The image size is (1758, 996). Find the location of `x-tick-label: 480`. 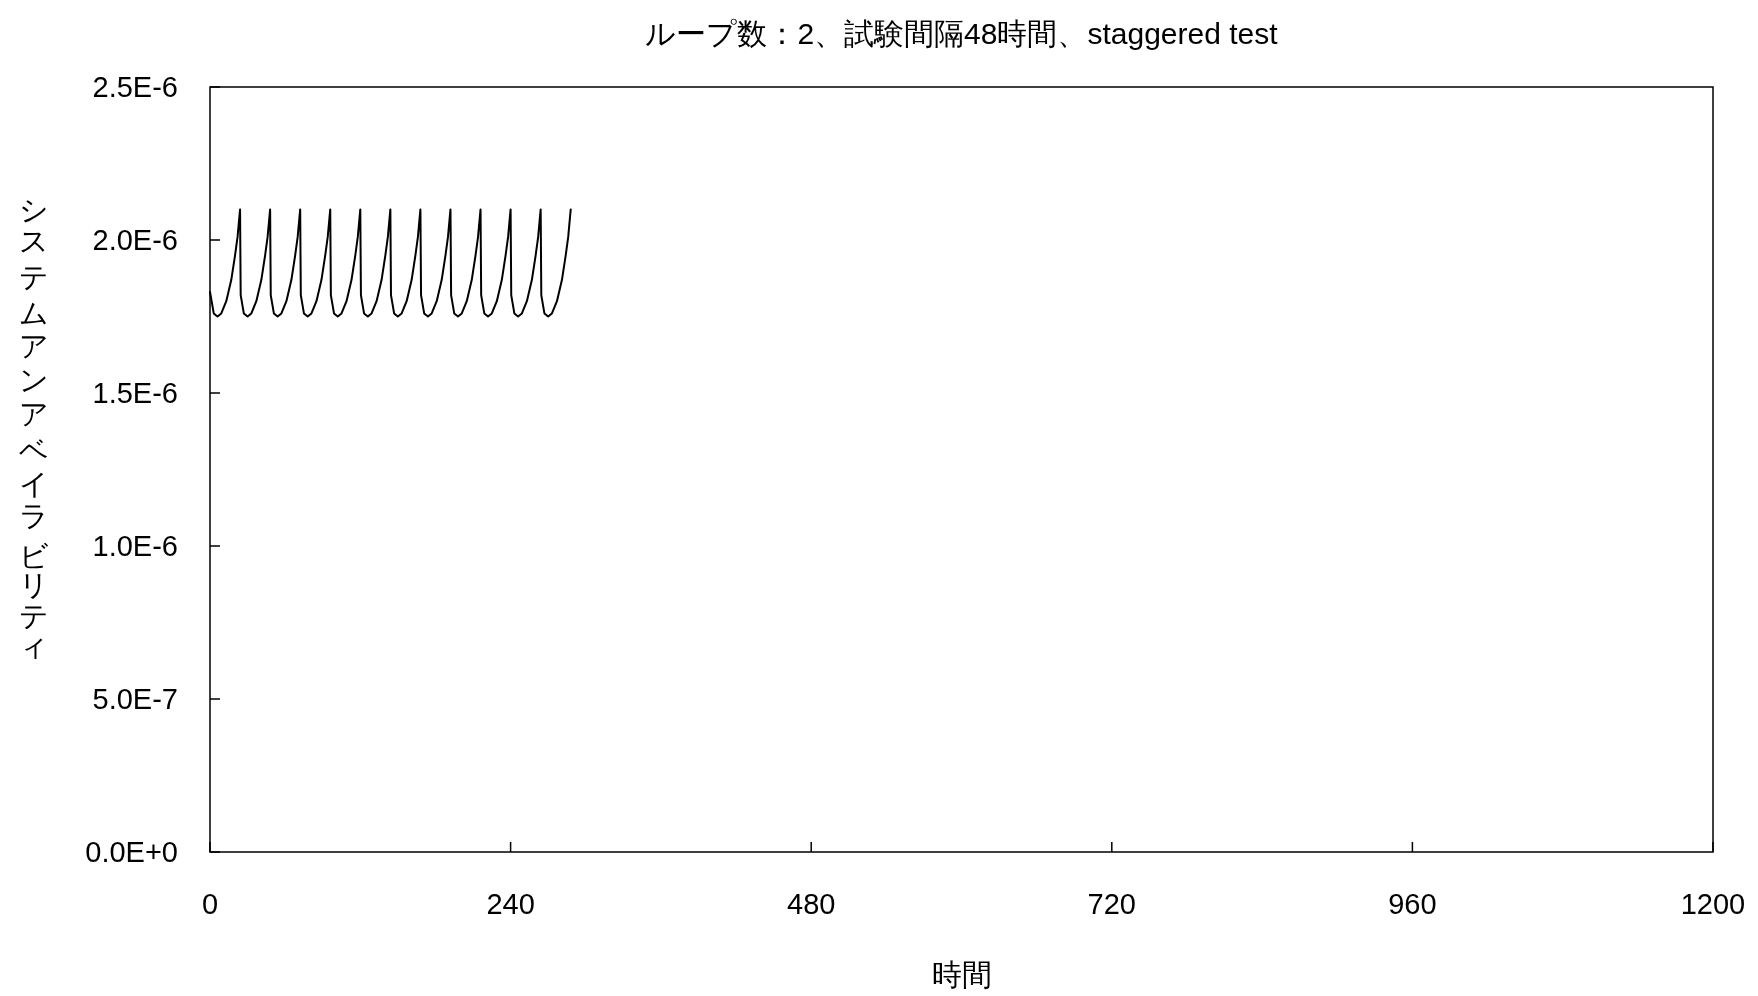

x-tick-label: 480 is located at coordinates (811, 904).